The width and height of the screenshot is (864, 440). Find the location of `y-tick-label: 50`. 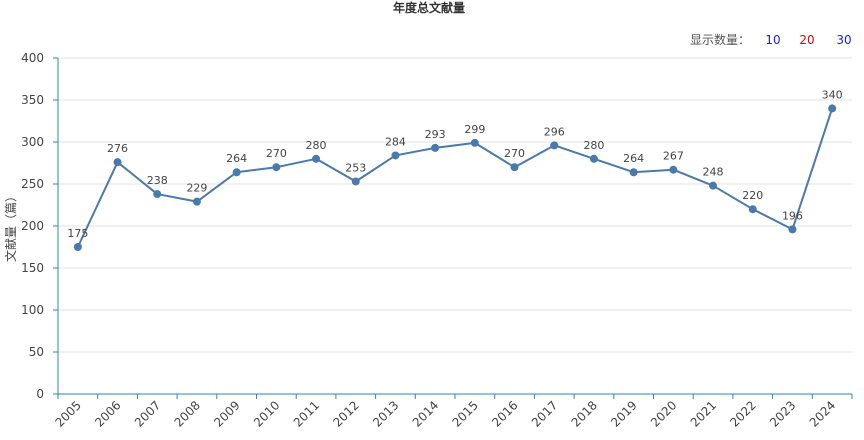

y-tick-label: 50 is located at coordinates (36, 352).